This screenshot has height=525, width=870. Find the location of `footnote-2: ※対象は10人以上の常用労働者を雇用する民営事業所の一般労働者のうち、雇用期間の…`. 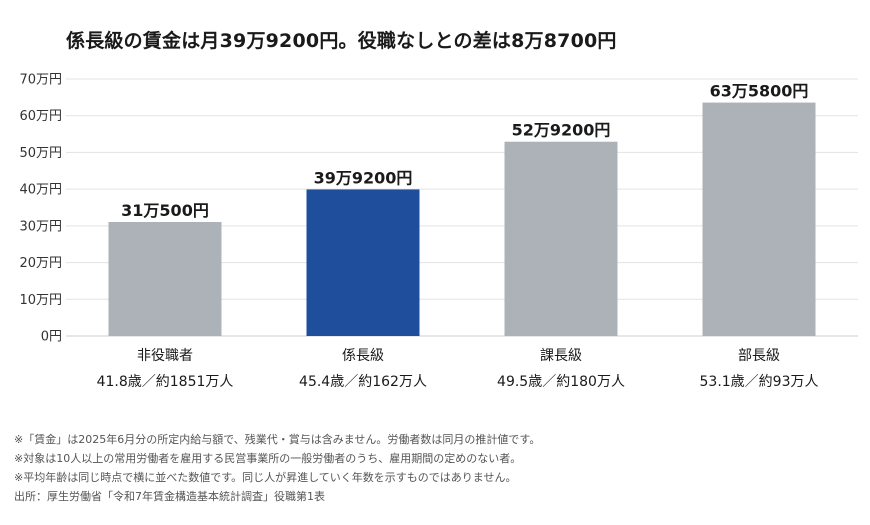

footnote-2: ※対象は10人以上の常用労働者を雇用する民営事業所の一般労働者のうち、雇用期間の… is located at coordinates (268, 458).